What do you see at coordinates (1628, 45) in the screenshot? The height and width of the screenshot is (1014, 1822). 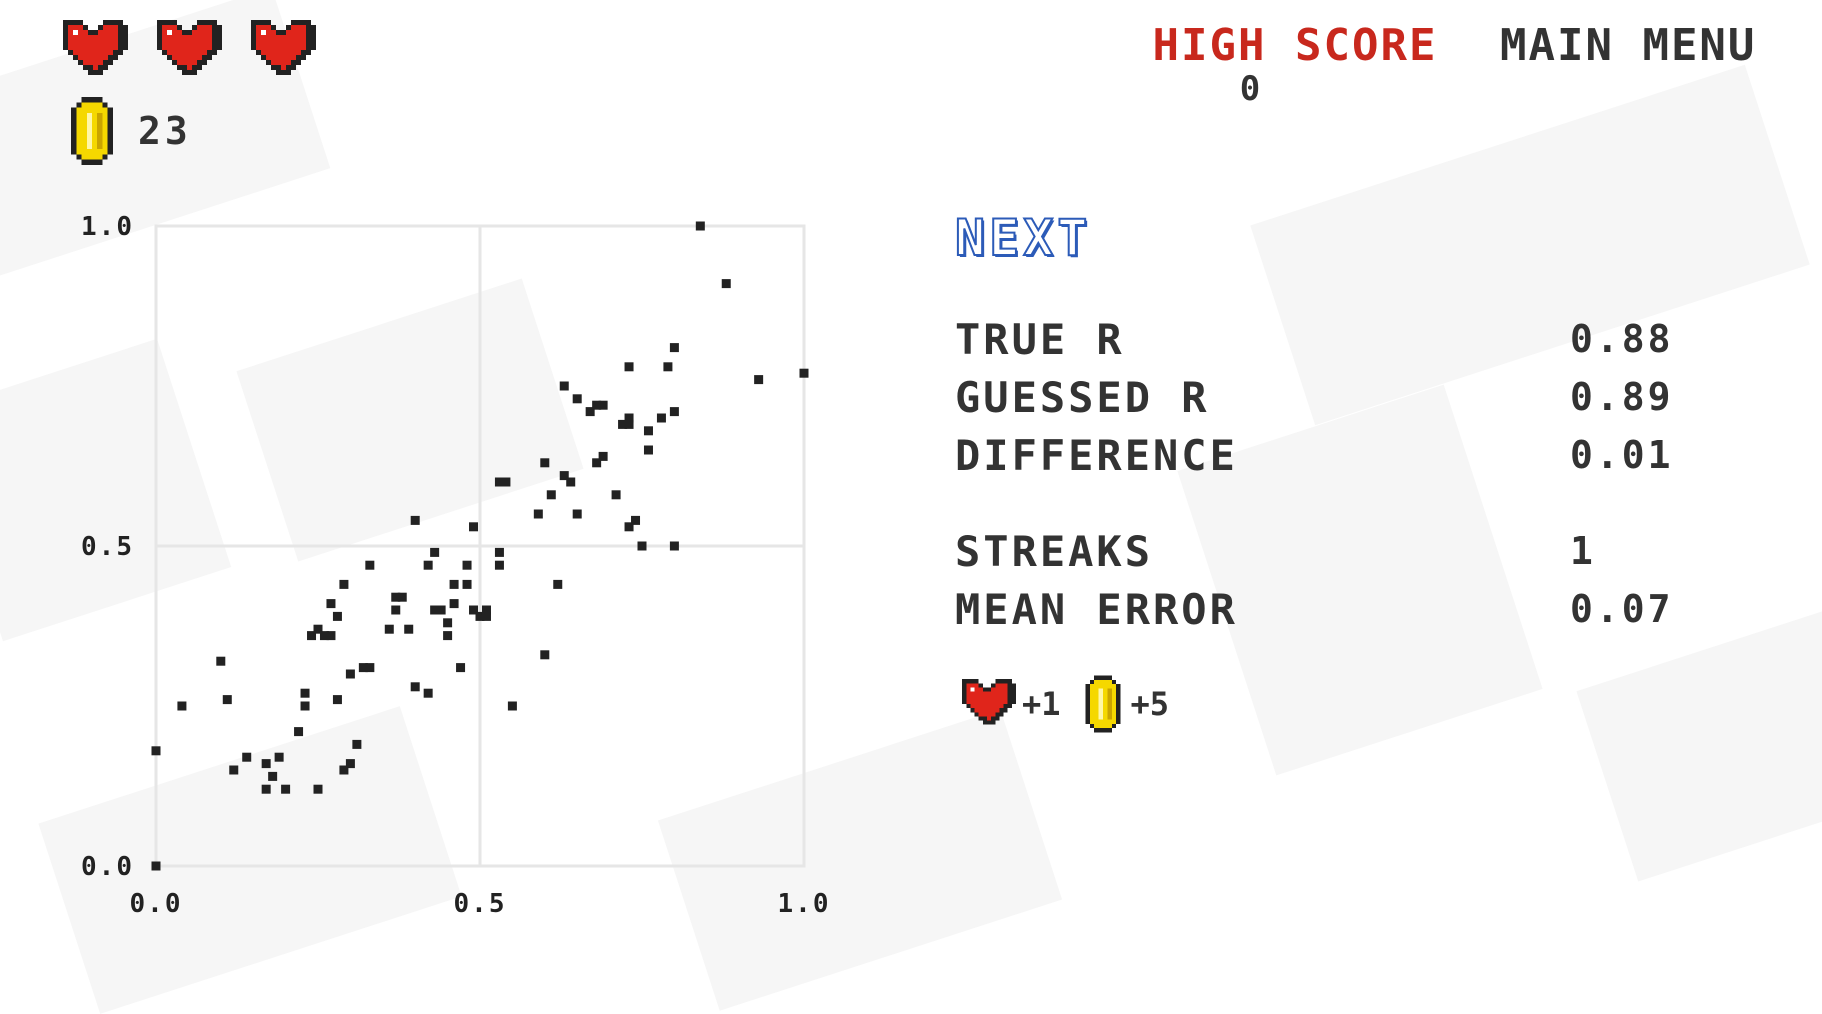 I see `main-menu-button: MAIN MENU` at bounding box center [1628, 45].